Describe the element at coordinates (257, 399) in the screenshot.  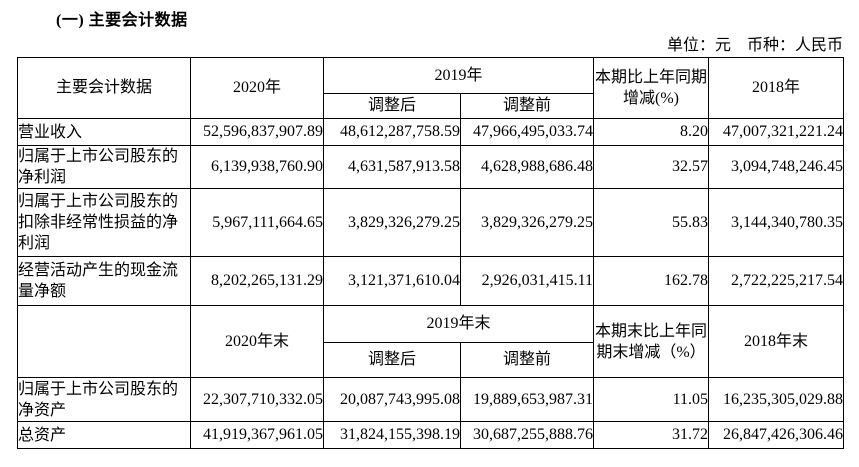
I see `cell-2020-value: 22,307,710,332.05` at that location.